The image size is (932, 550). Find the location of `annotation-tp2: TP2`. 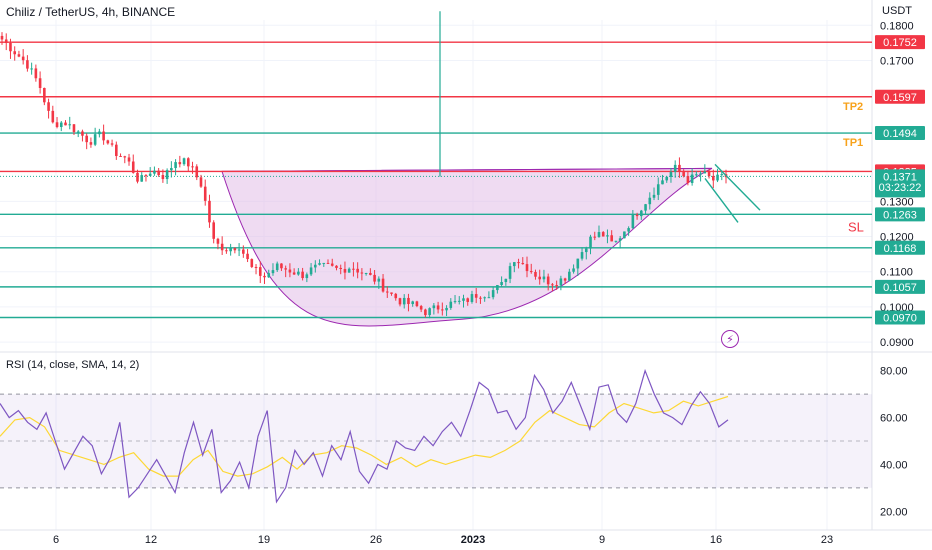

annotation-tp2: TP2 is located at coordinates (853, 107).